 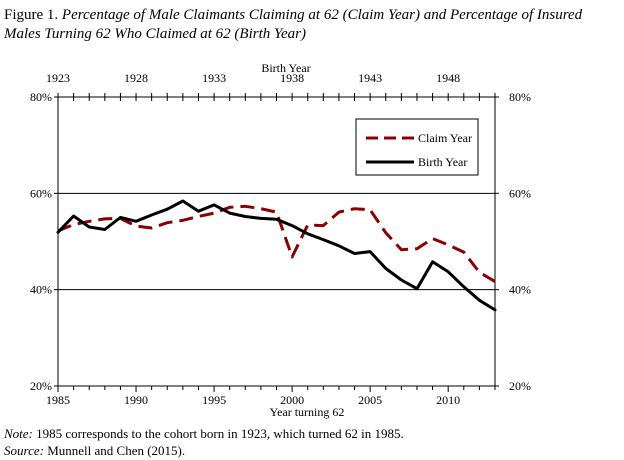 What do you see at coordinates (285, 68) in the screenshot?
I see `top-x-axis-label: Birth Year` at bounding box center [285, 68].